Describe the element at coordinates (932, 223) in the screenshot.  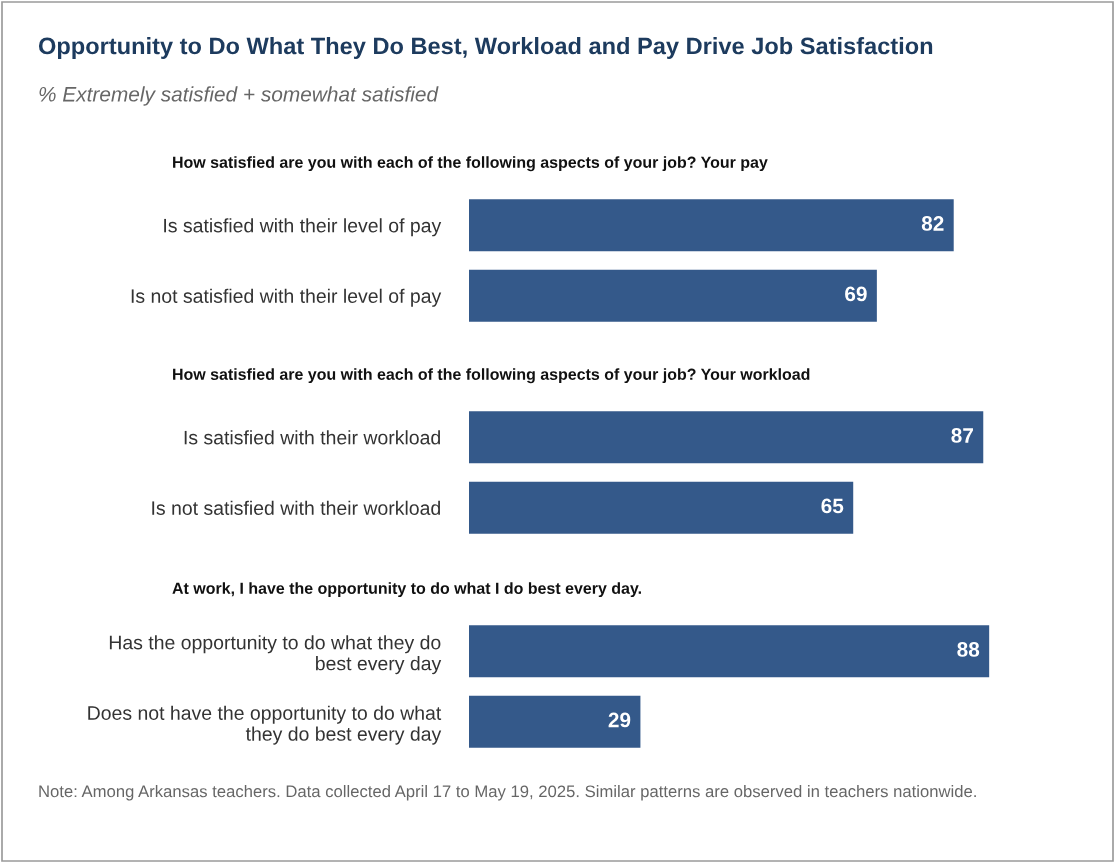
I see `data-label: 82` at that location.